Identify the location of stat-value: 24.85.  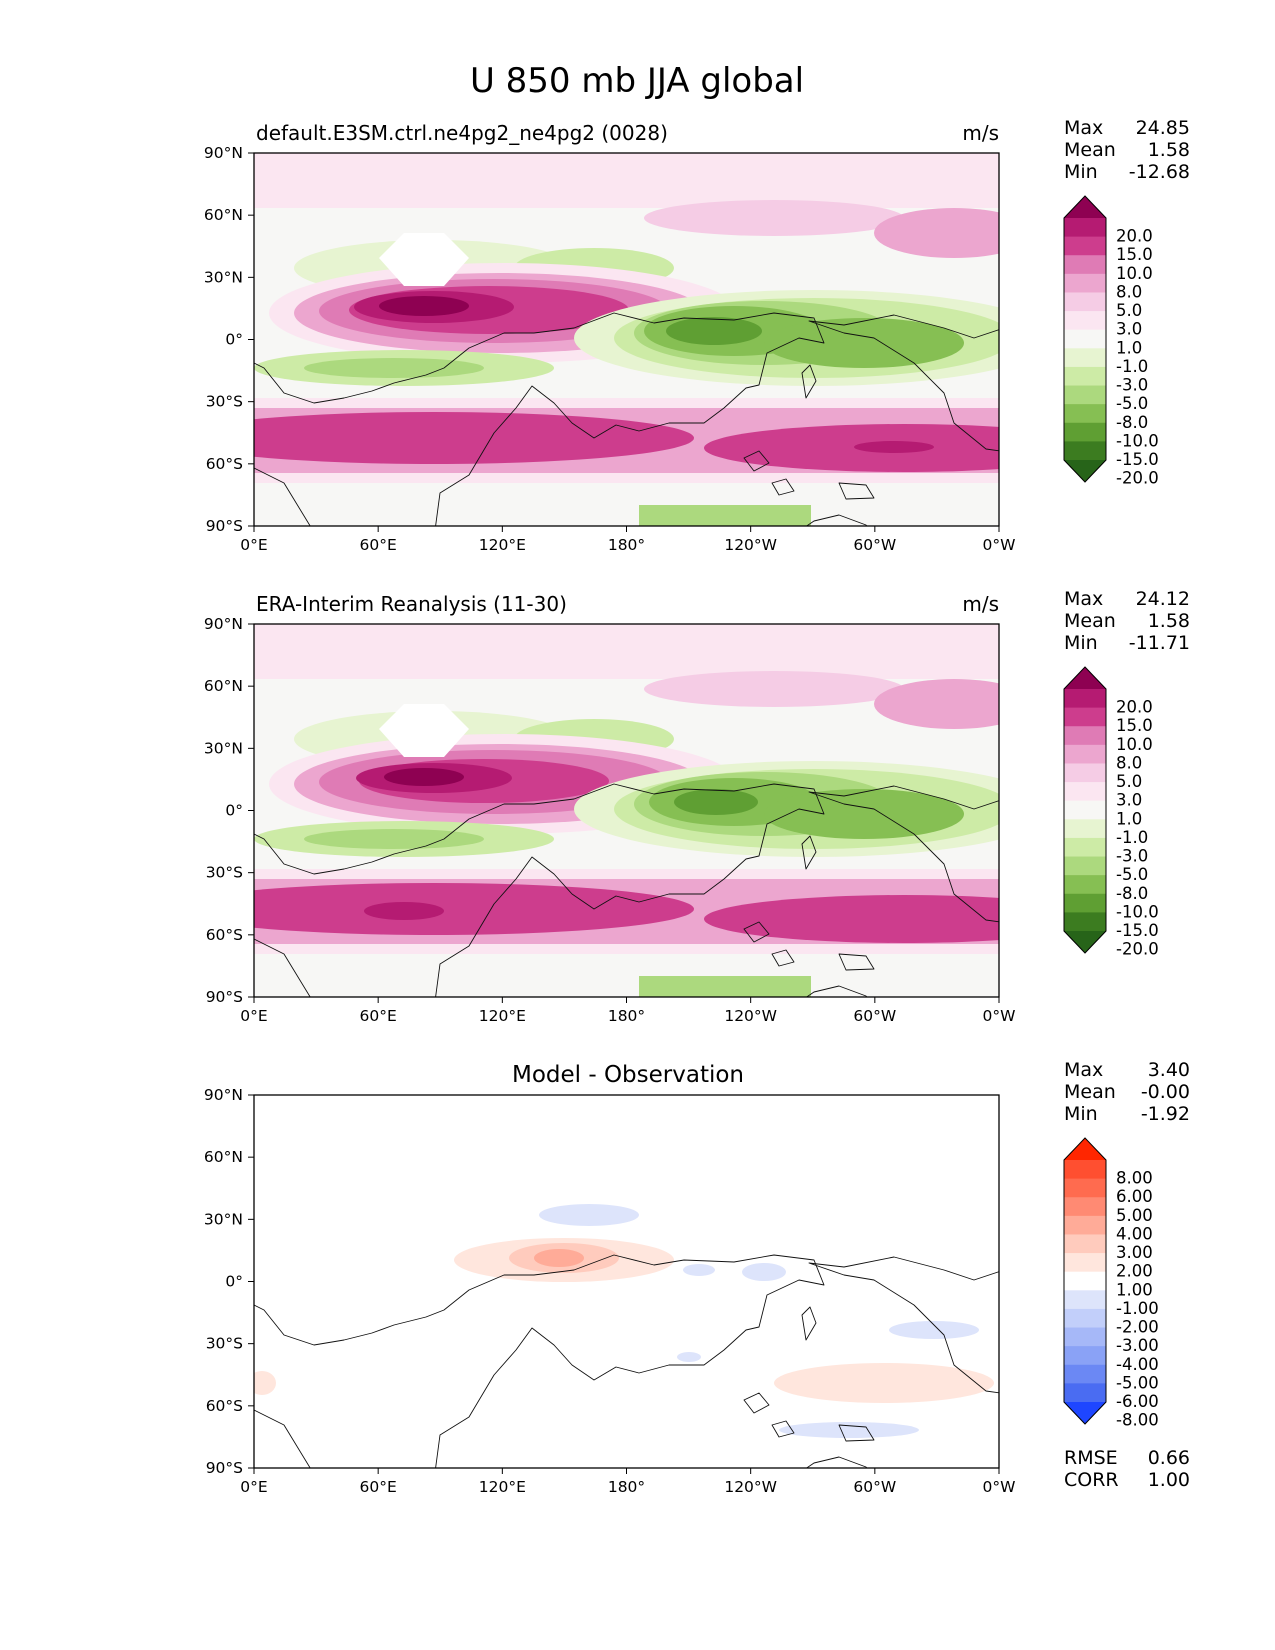
(1163, 128).